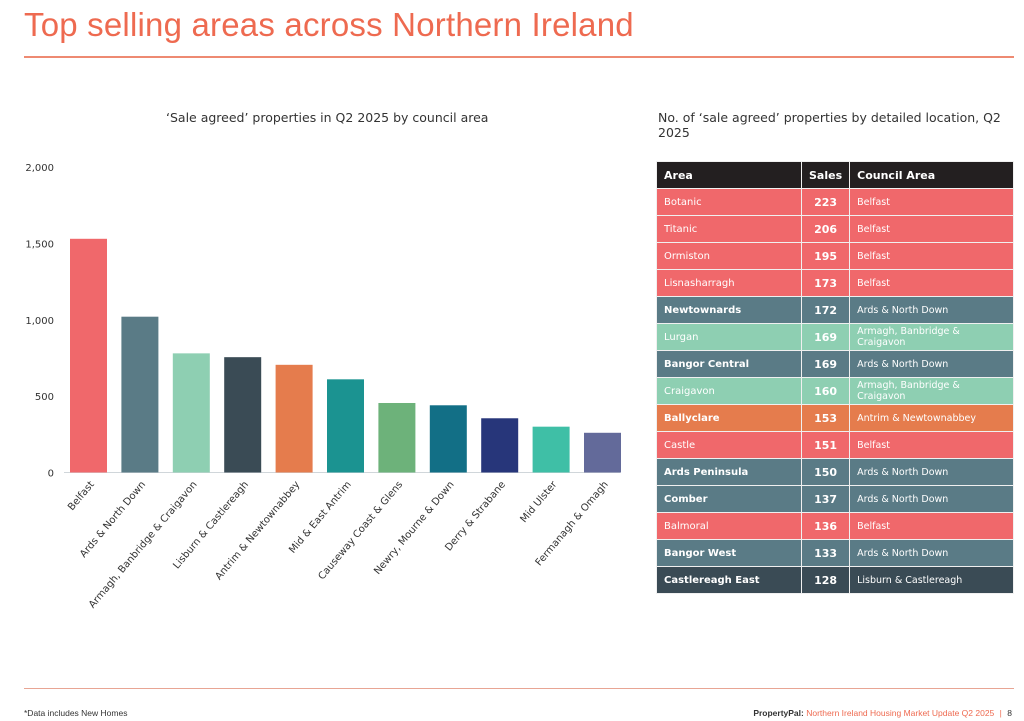 The image size is (1024, 721). I want to click on cell-area: Titanic, so click(729, 229).